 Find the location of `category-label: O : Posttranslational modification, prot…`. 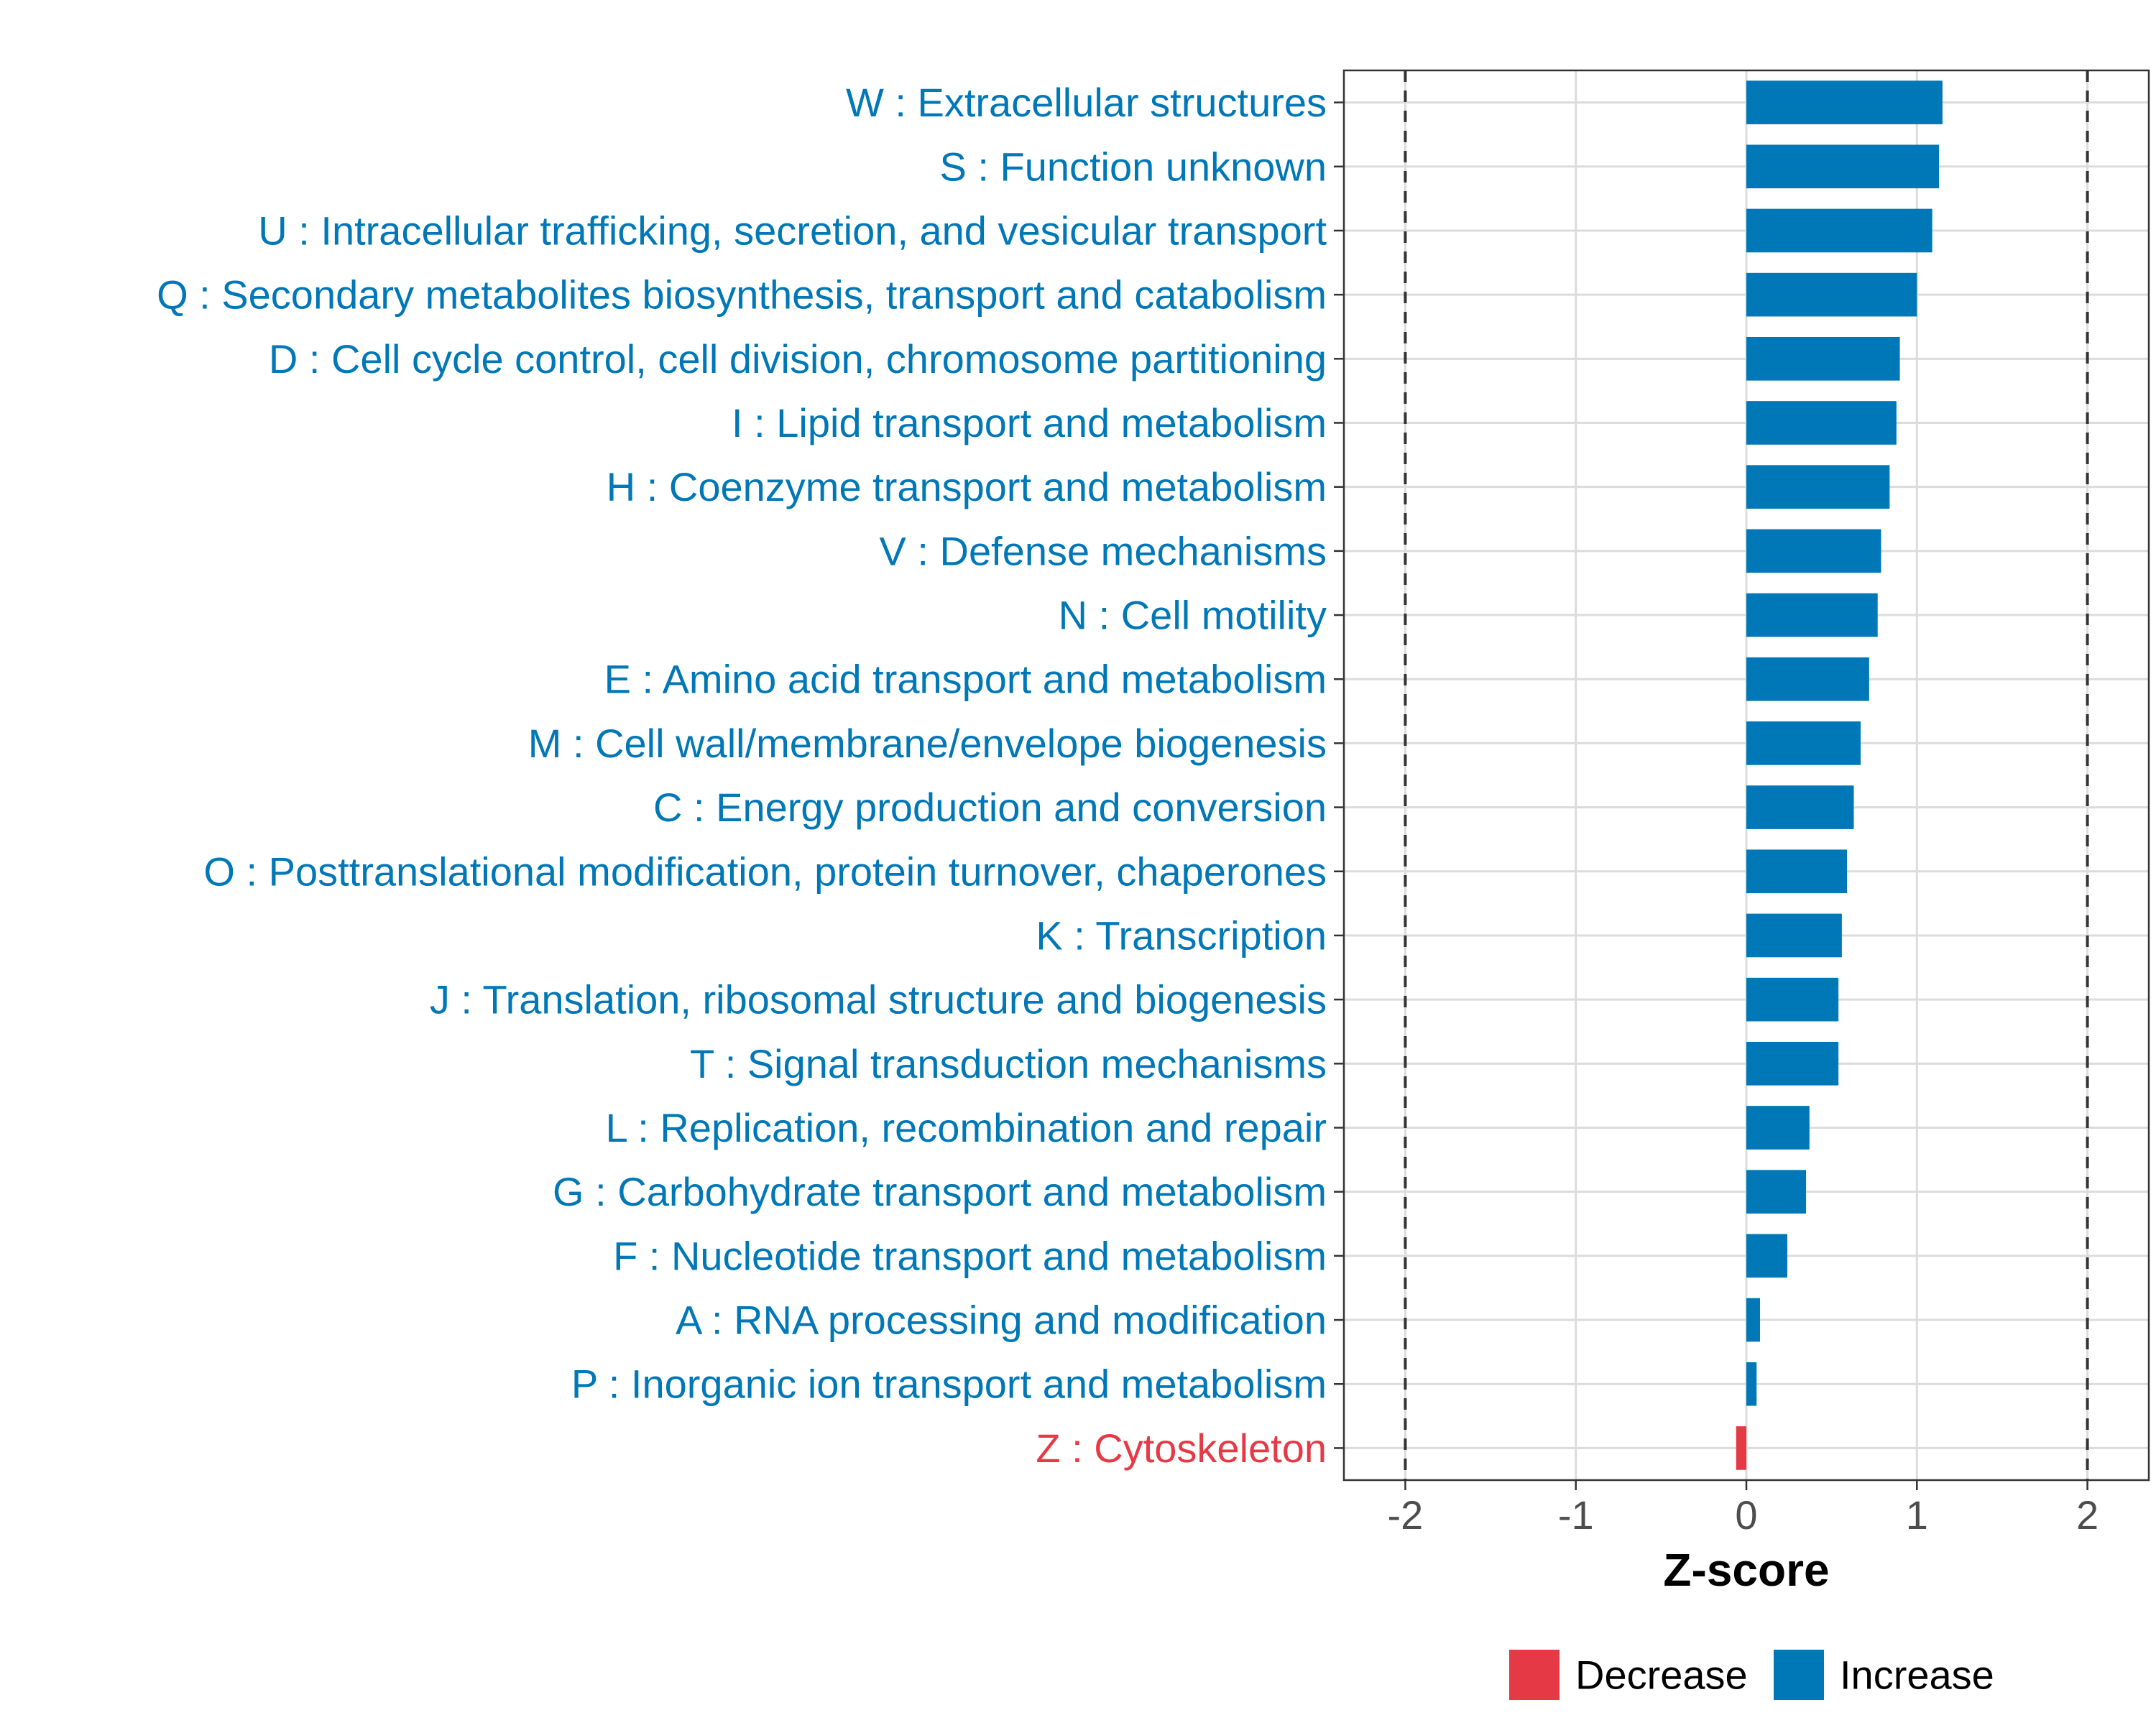

category-label: O : Posttranslational modification, prot… is located at coordinates (765, 872).